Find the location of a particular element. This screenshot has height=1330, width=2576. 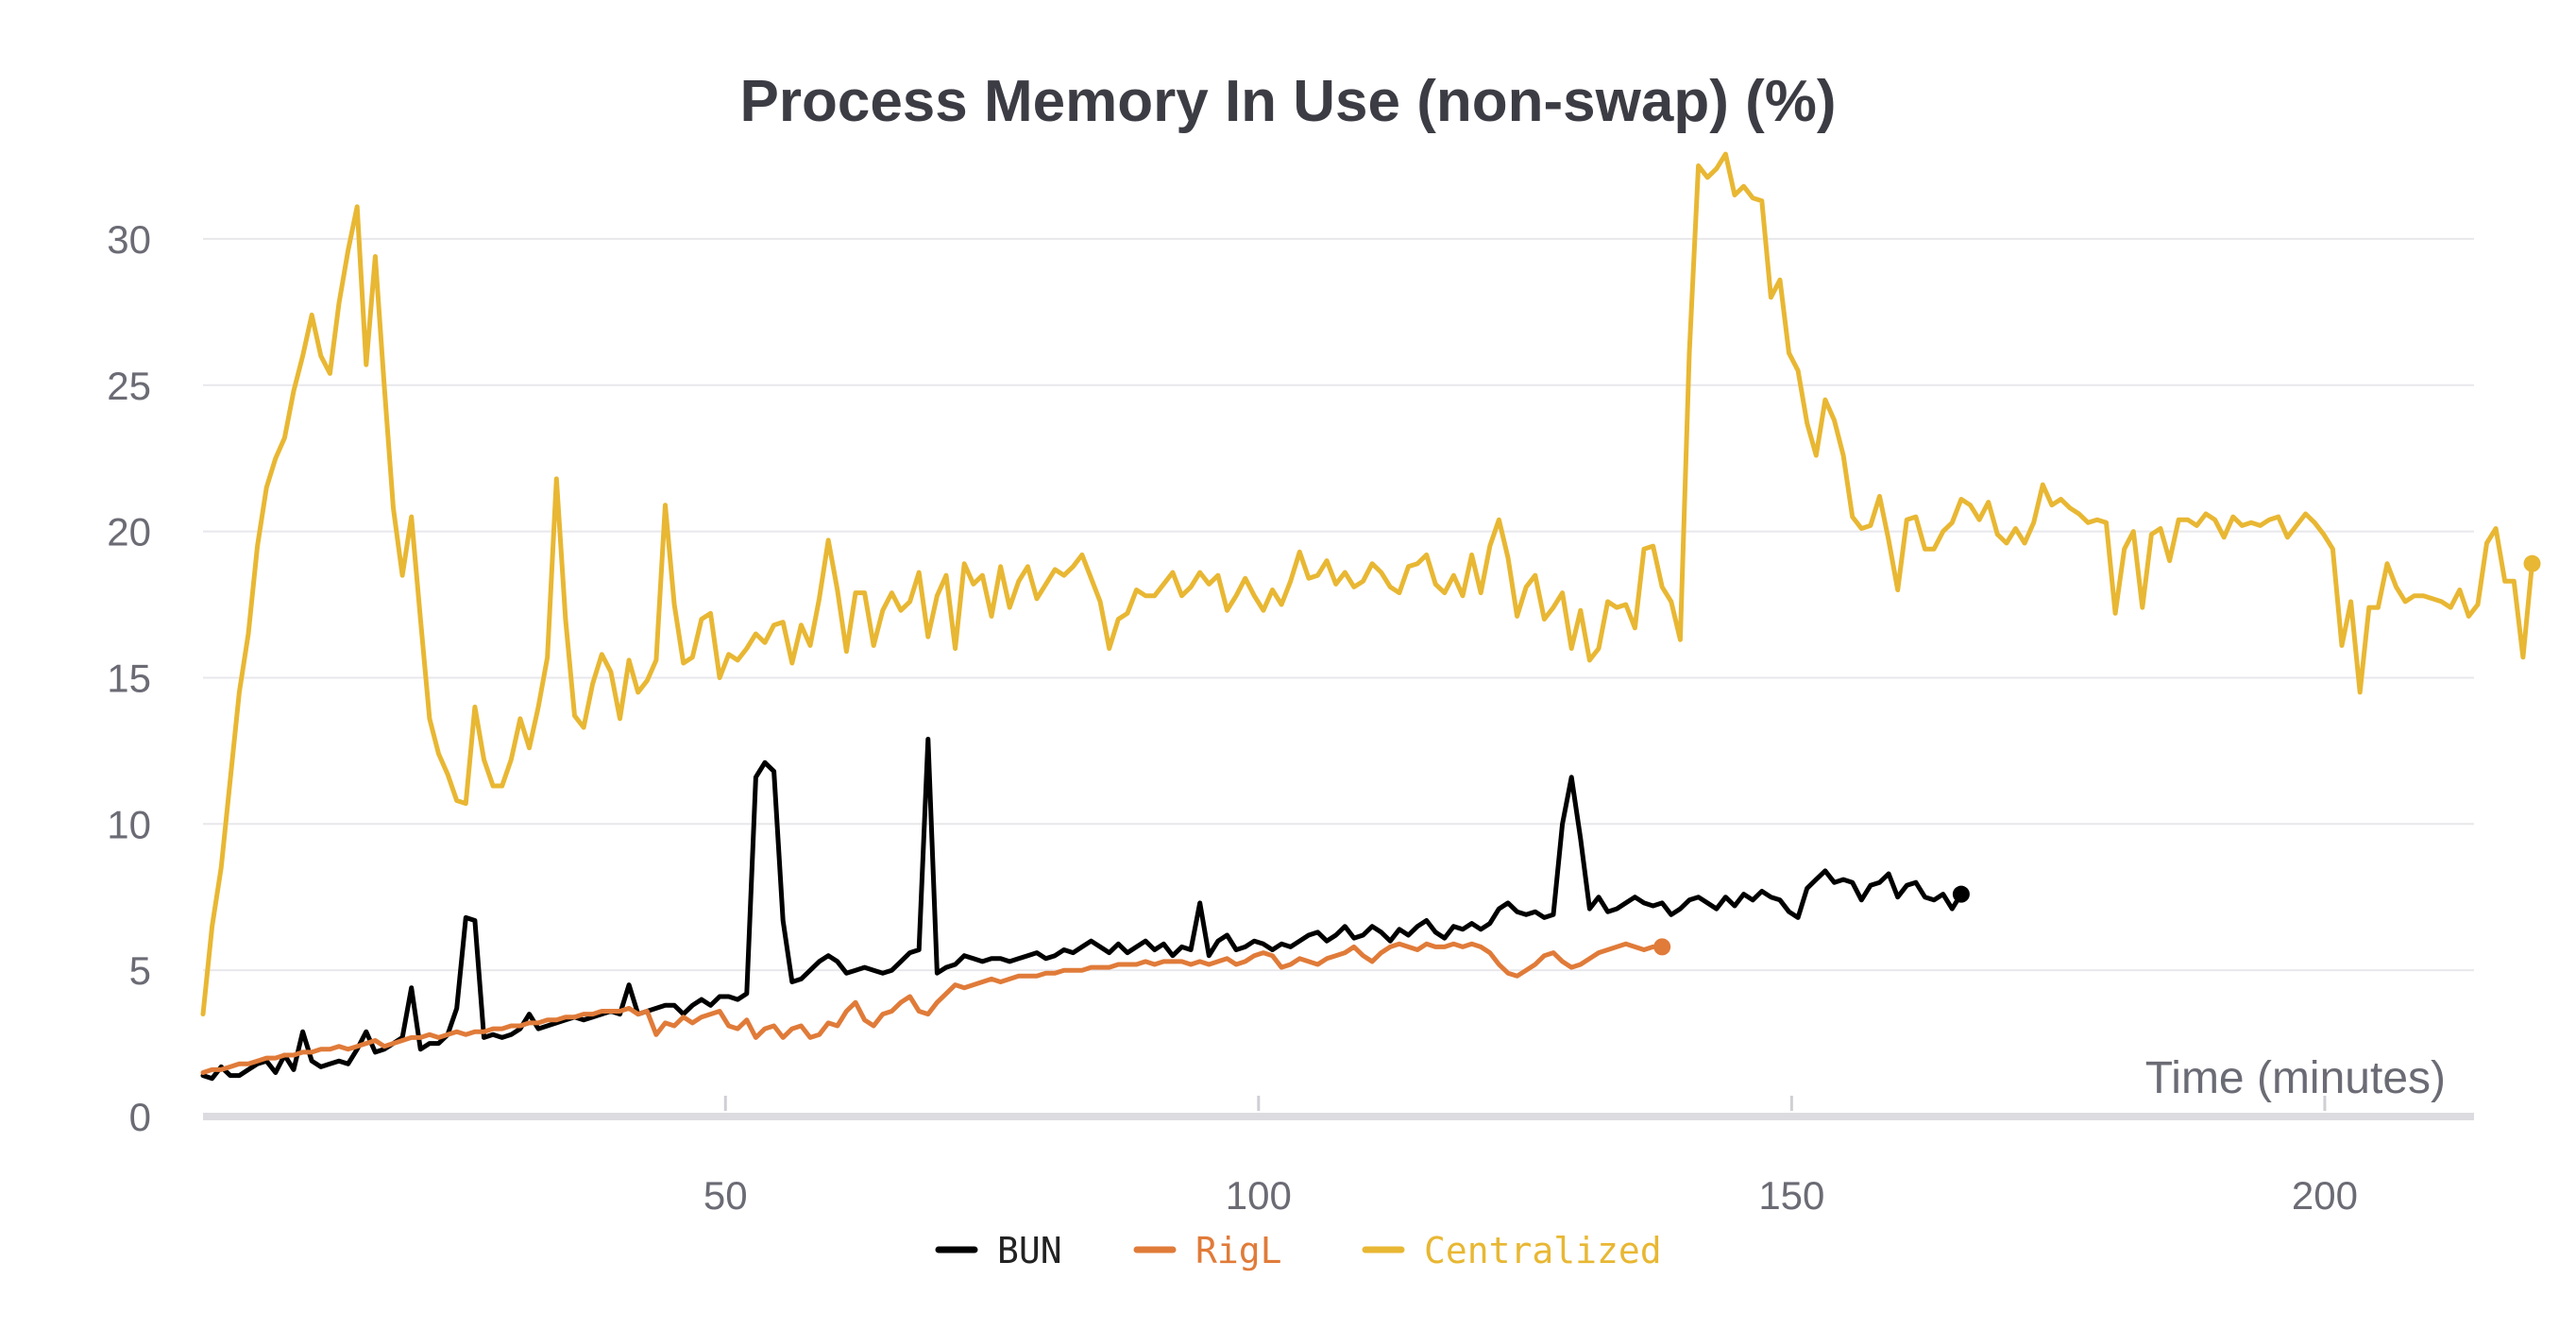

y-tick-label: 30 is located at coordinates (129, 239).